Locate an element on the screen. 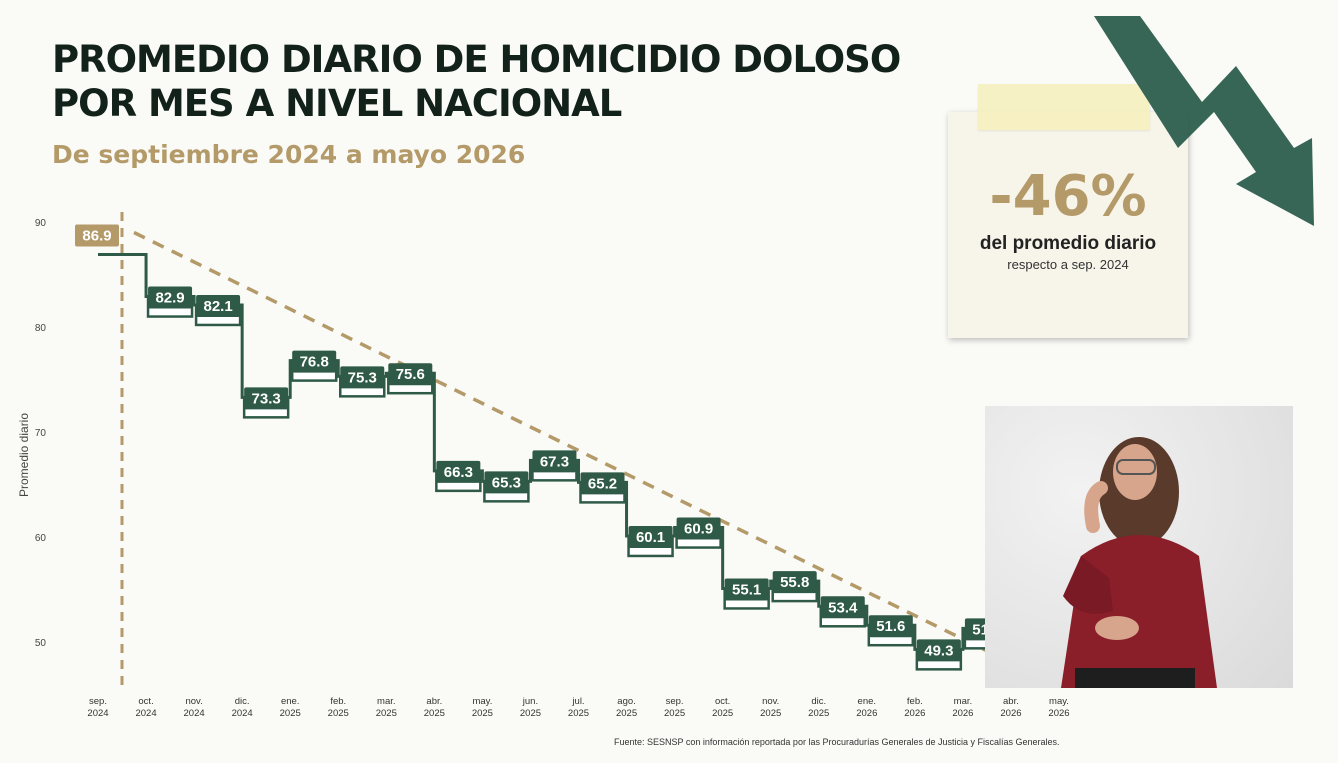 The height and width of the screenshot is (763, 1338). data-label: 75.3 is located at coordinates (362, 377).